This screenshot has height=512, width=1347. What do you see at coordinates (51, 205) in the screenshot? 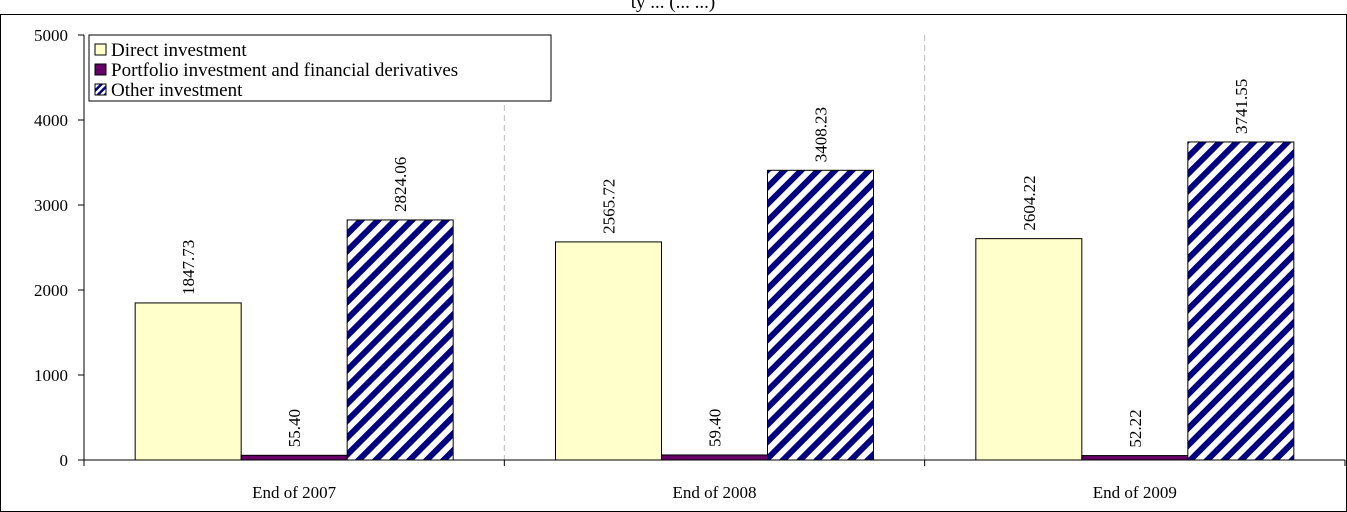
I see `y-tick-label: 3000` at bounding box center [51, 205].